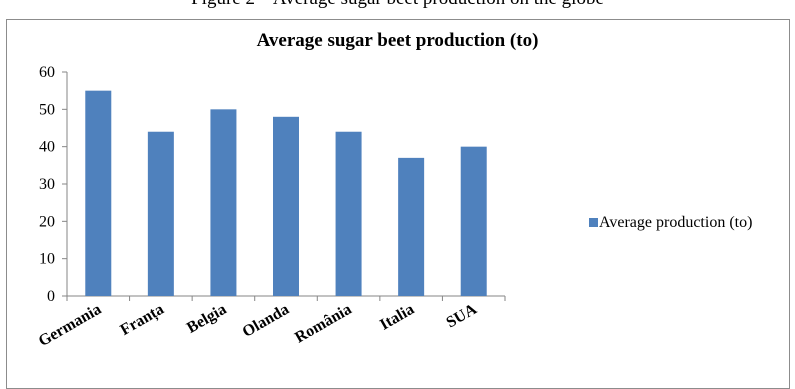 This screenshot has width=795, height=389. Describe the element at coordinates (206, 319) in the screenshot. I see `x-tick-label: Belgia` at that location.